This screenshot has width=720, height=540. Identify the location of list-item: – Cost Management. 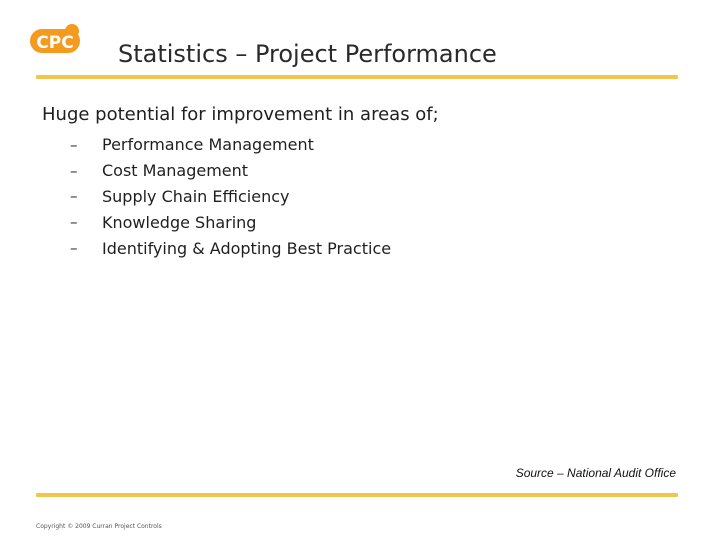
(230, 171).